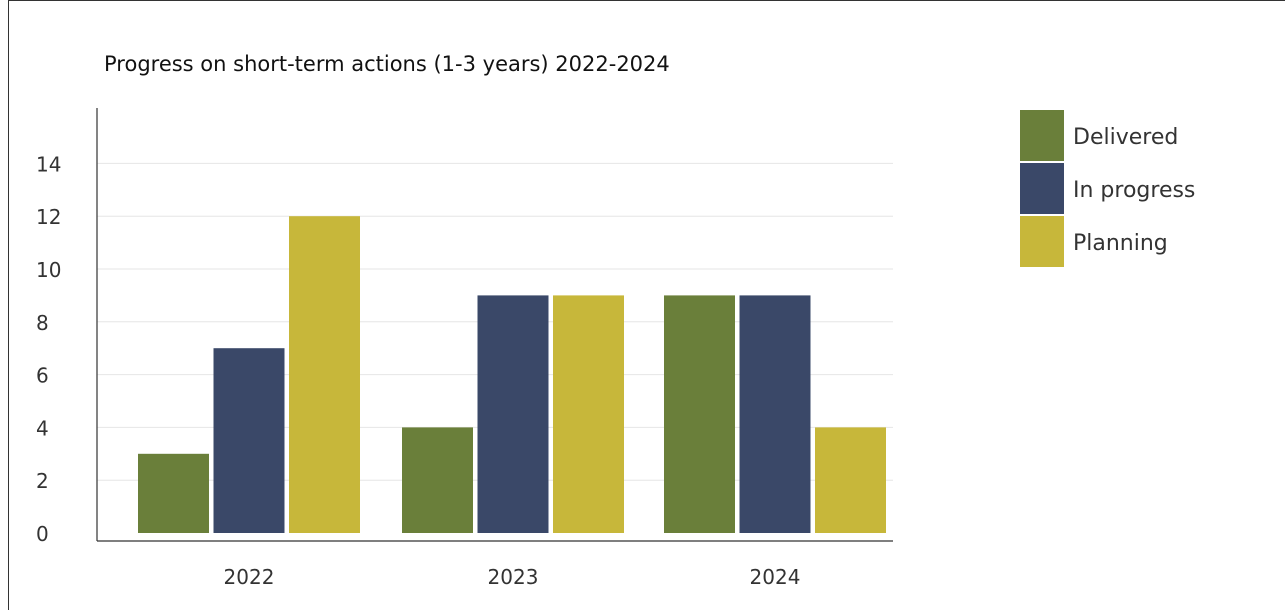  I want to click on bar-delivered-2024, so click(699, 414).